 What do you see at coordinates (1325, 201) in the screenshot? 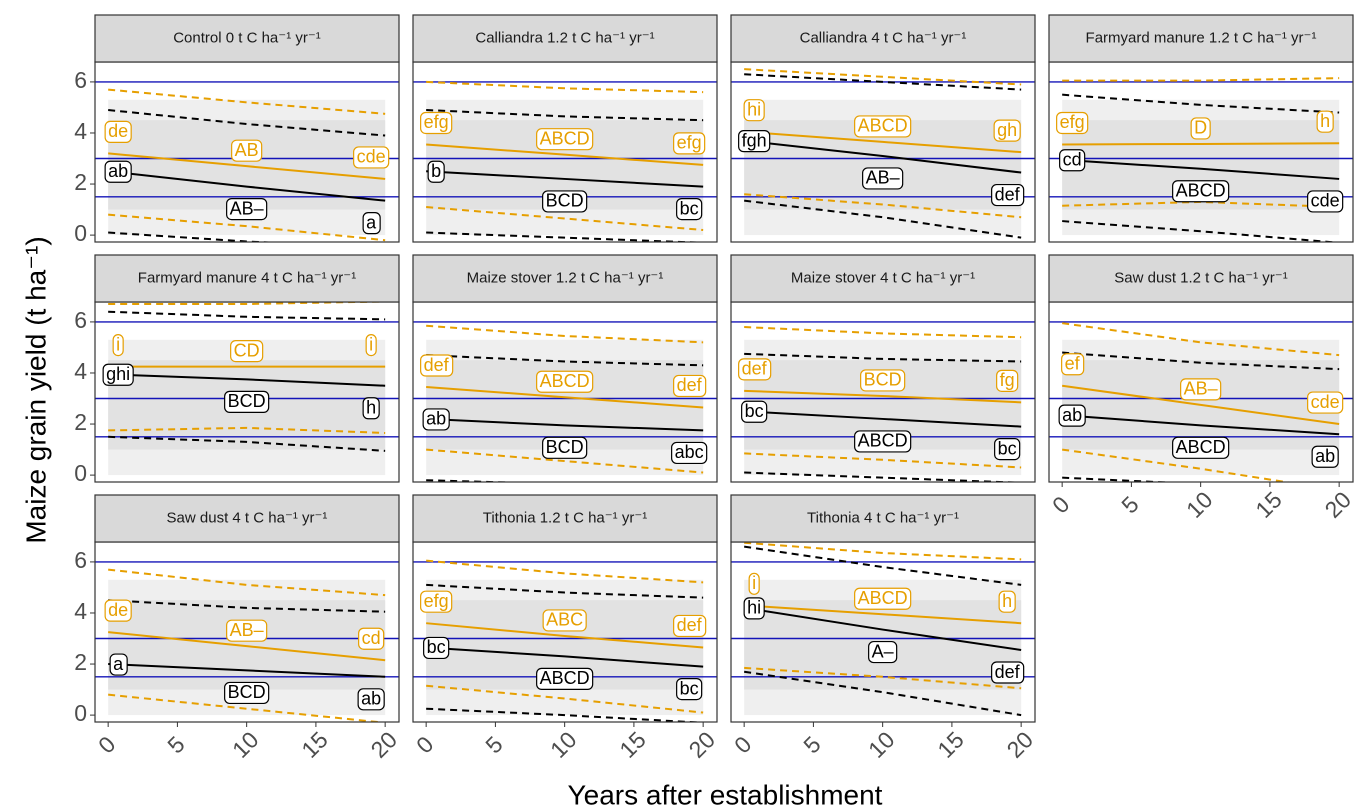
I see `label: cde` at bounding box center [1325, 201].